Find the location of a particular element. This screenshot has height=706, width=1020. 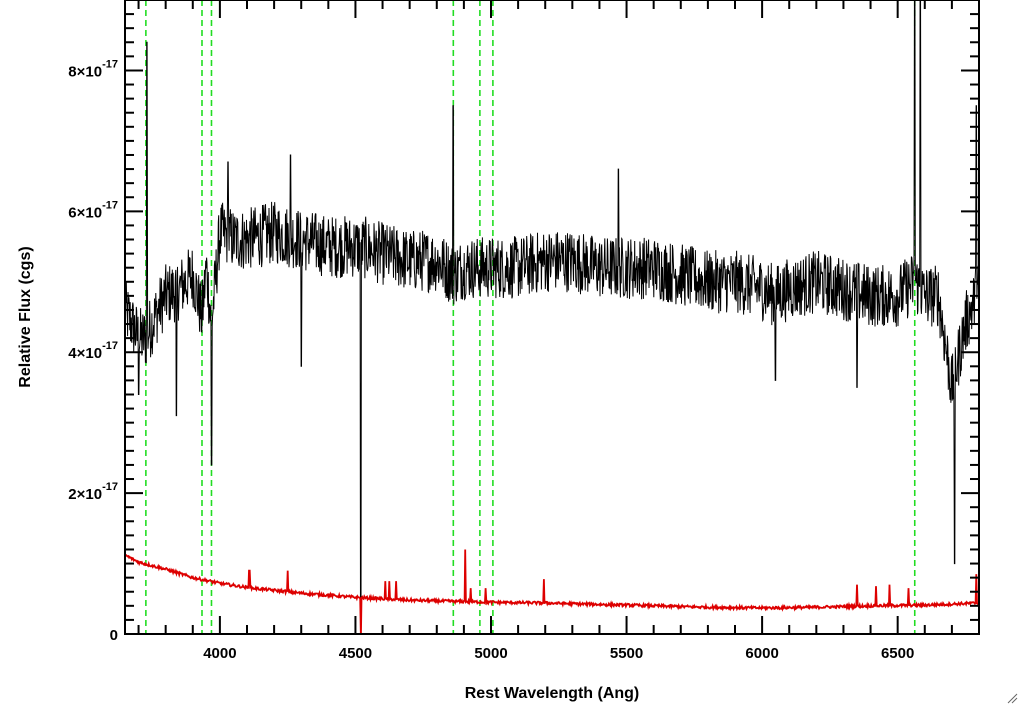

y-tick-label: 4×10⁻¹⁷ is located at coordinates (93, 351).